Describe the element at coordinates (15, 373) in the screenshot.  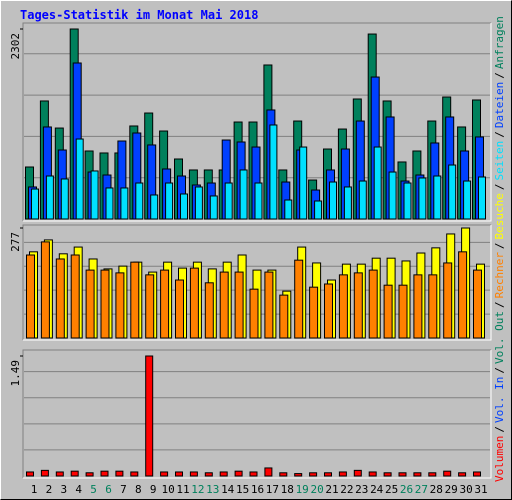
I see `y-tick-label: 1.49` at that location.